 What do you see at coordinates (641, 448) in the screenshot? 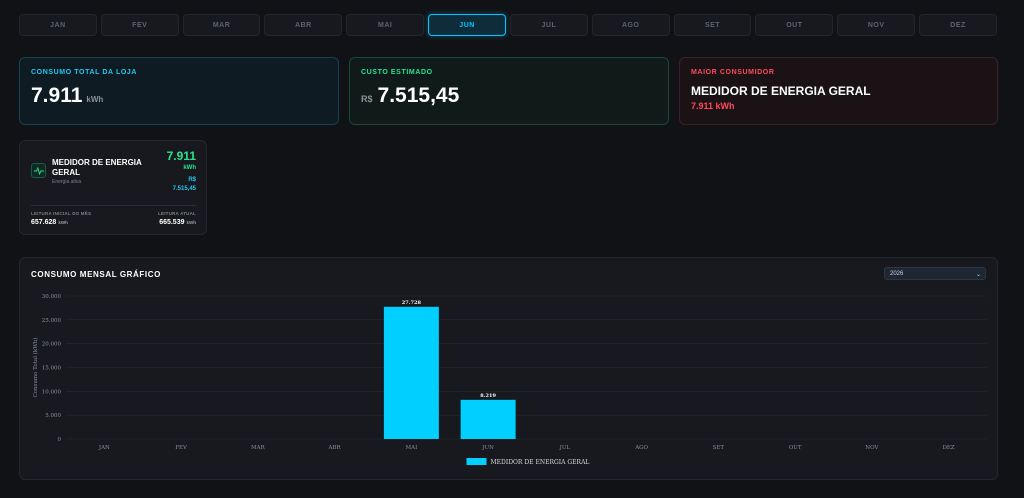
I see `x-tick-label: AGO` at bounding box center [641, 448].